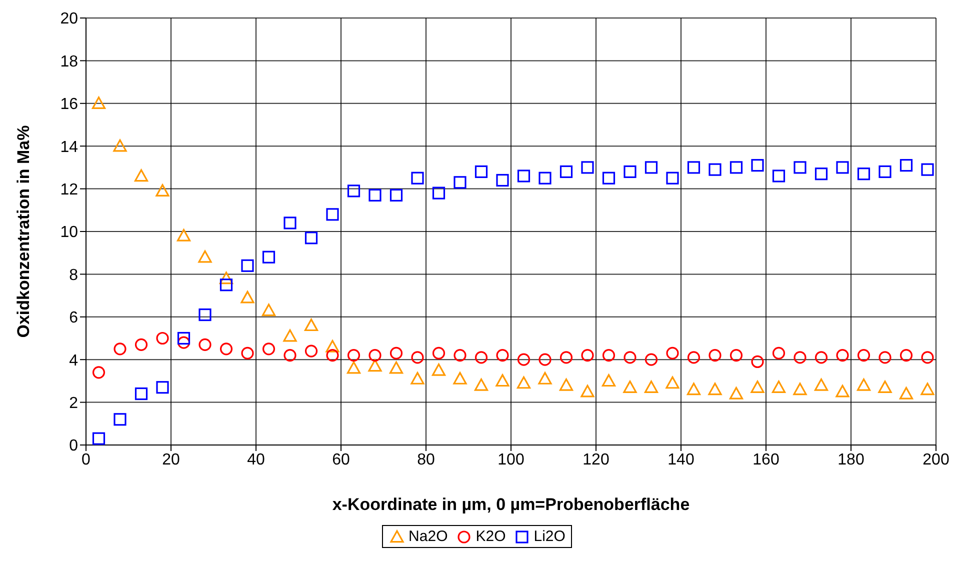 The width and height of the screenshot is (969, 565). I want to click on x-tick-label: 160, so click(766, 459).